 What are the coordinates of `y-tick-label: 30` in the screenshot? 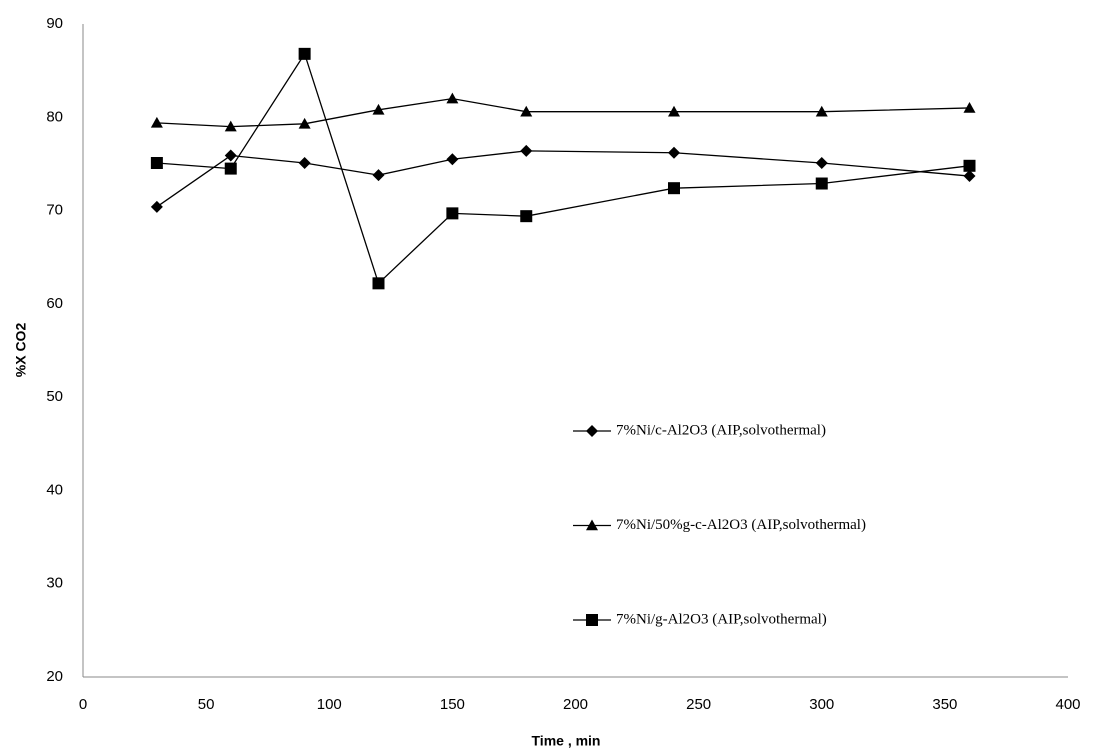 It's located at (54, 583).